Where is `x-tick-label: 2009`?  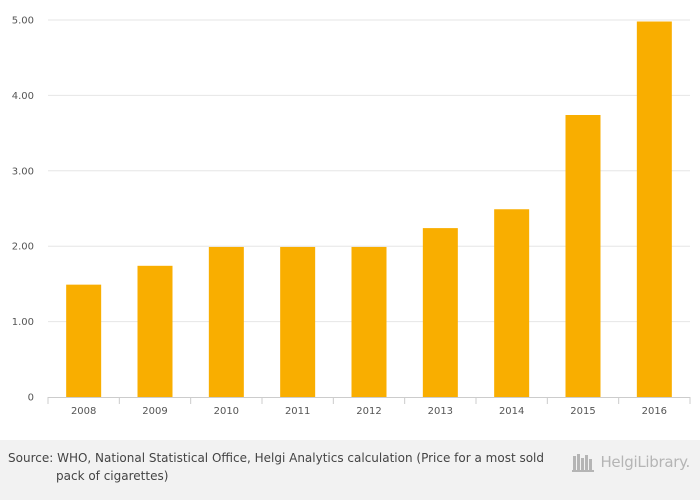 x-tick-label: 2009 is located at coordinates (154, 411).